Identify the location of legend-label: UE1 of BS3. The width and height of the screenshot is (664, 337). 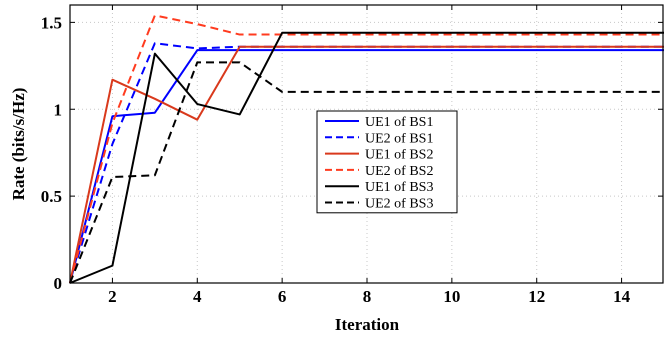
(399, 187).